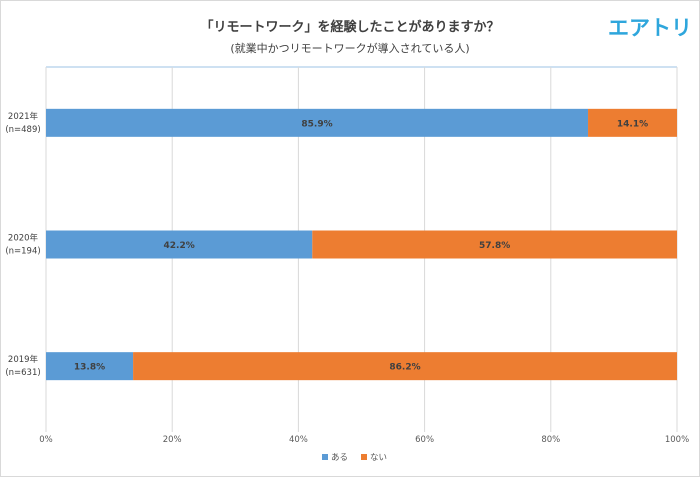  What do you see at coordinates (350, 48) in the screenshot?
I see `chart-subtitle: (就業中かつリモートワークが導入されている人)` at bounding box center [350, 48].